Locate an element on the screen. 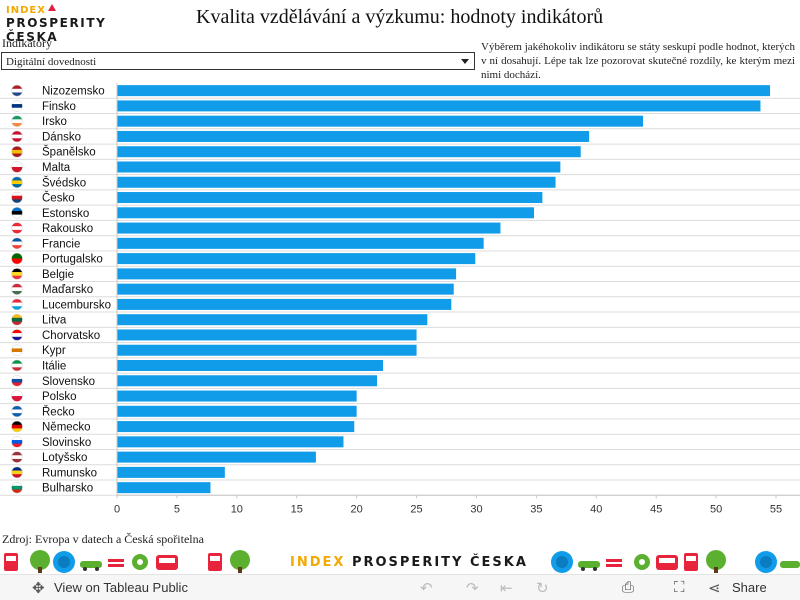 Image resolution: width=800 pixels, height=600 pixels. footer-logo: INDEX PROSPERITY ČESKA is located at coordinates (409, 562).